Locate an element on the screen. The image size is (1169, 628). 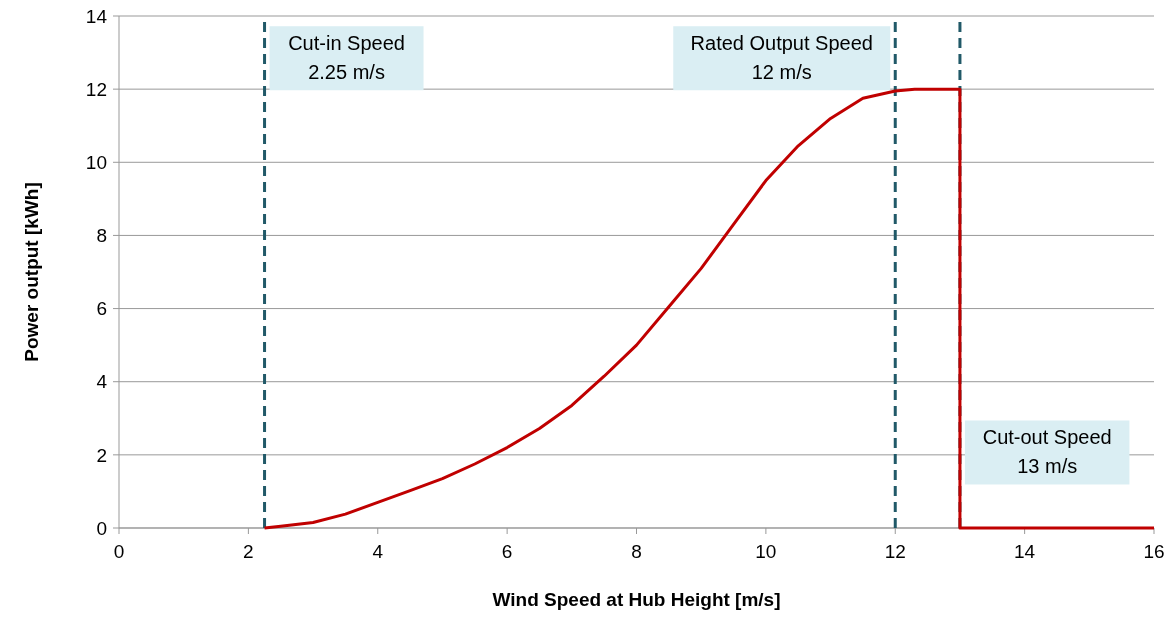
x-tick-label: 4 is located at coordinates (378, 551).